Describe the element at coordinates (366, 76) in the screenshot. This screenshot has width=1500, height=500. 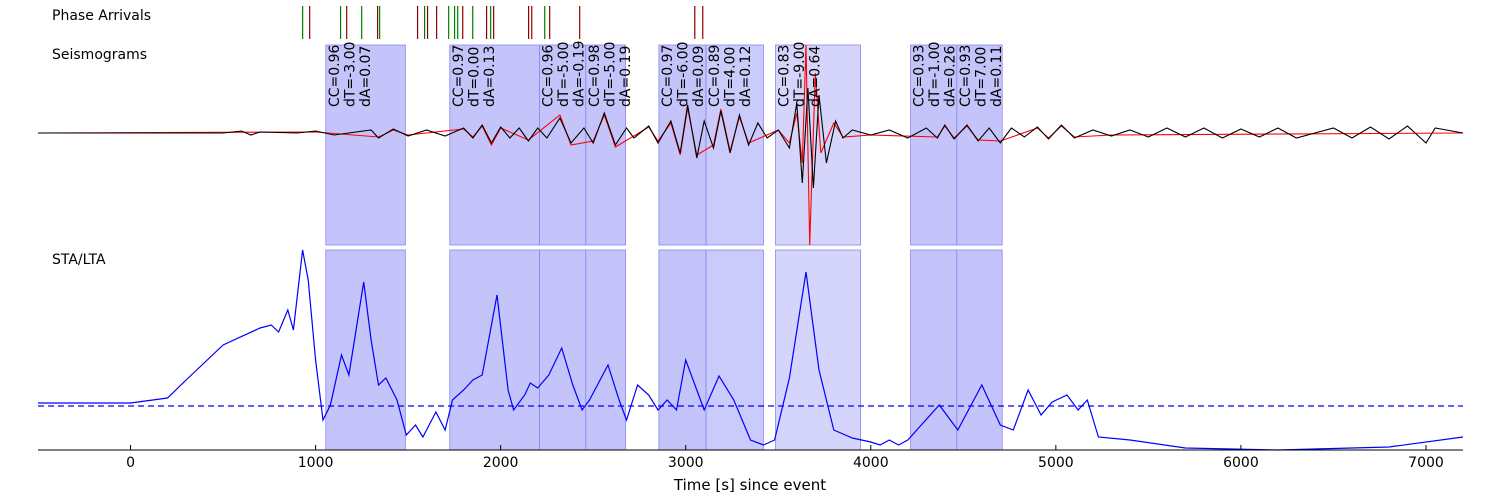
I see `window-label: dA=0.07` at that location.